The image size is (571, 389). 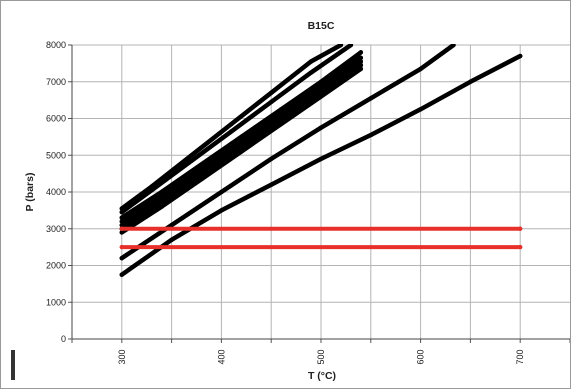 What do you see at coordinates (56, 155) in the screenshot?
I see `y-tick-label: 5000` at bounding box center [56, 155].